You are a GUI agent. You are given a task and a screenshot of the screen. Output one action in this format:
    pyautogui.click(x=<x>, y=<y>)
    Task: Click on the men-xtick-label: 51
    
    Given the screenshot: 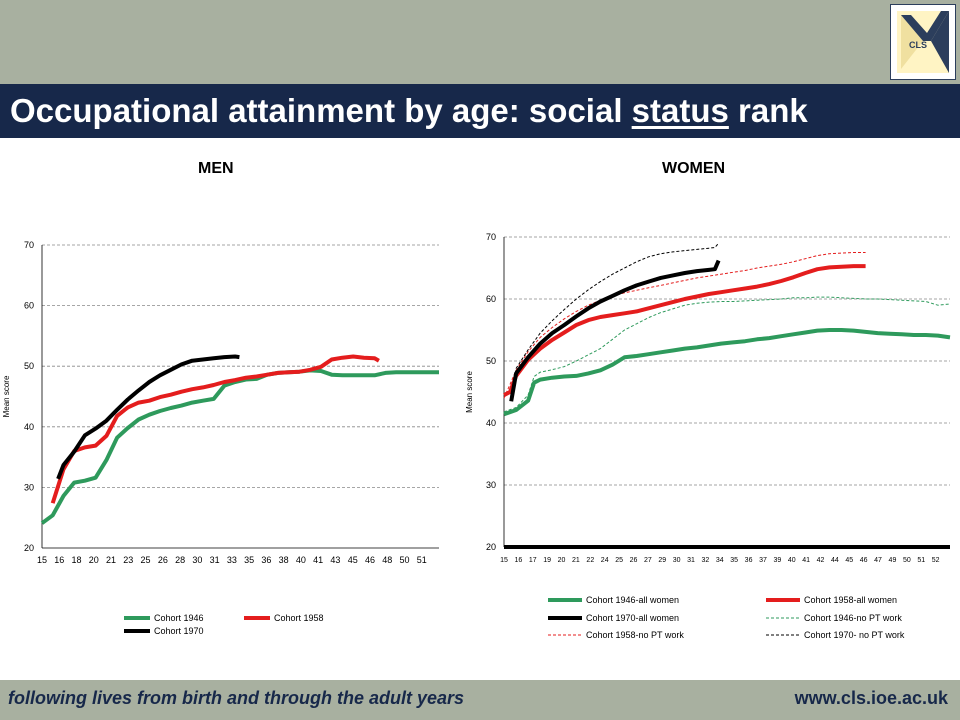 What is the action you would take?
    pyautogui.click(x=422, y=560)
    